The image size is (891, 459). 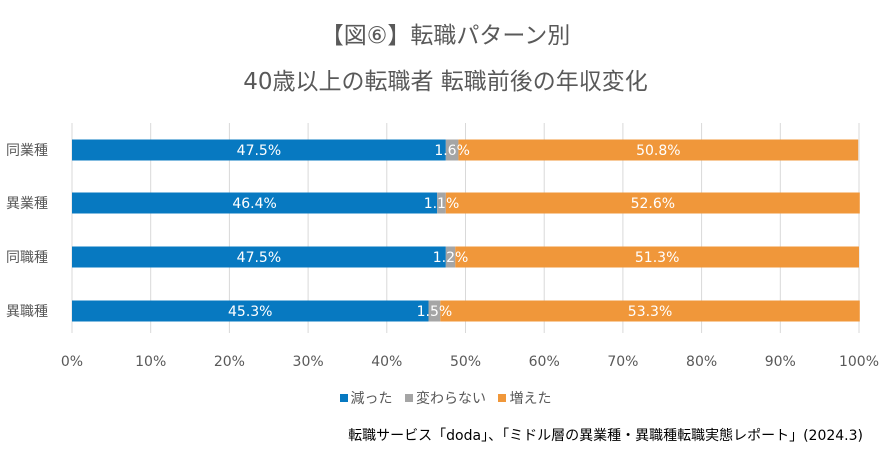 I want to click on x-tick-label: 10%, so click(x=150, y=362).